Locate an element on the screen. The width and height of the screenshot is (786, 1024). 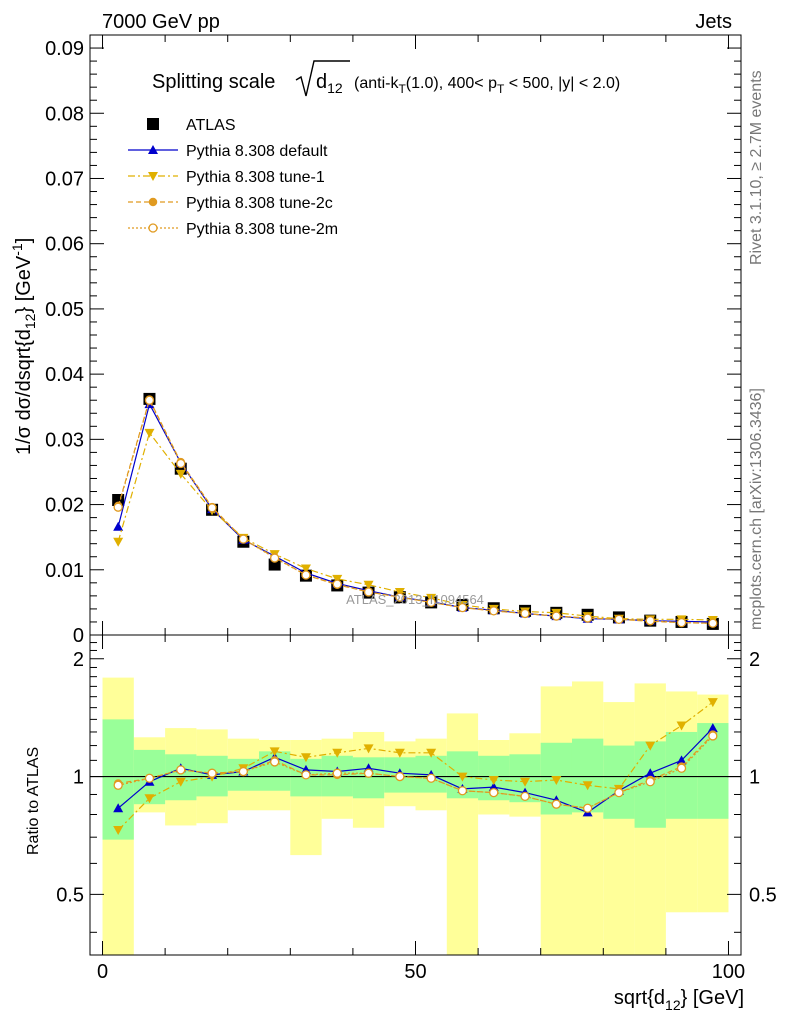
title-detail-3: < 500, |y| < 2.0) is located at coordinates (562, 83).